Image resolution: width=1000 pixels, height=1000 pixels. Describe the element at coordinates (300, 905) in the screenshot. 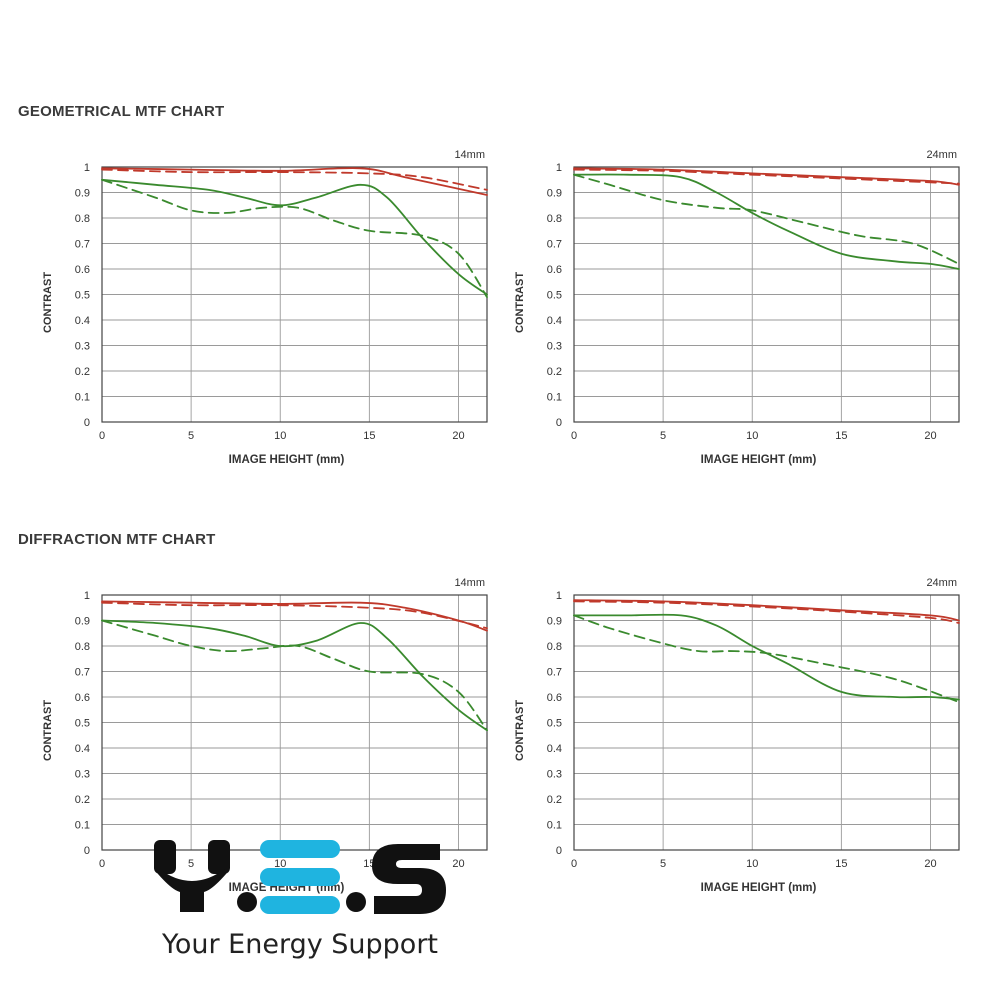

I see `logo-e-bar-bottom` at that location.